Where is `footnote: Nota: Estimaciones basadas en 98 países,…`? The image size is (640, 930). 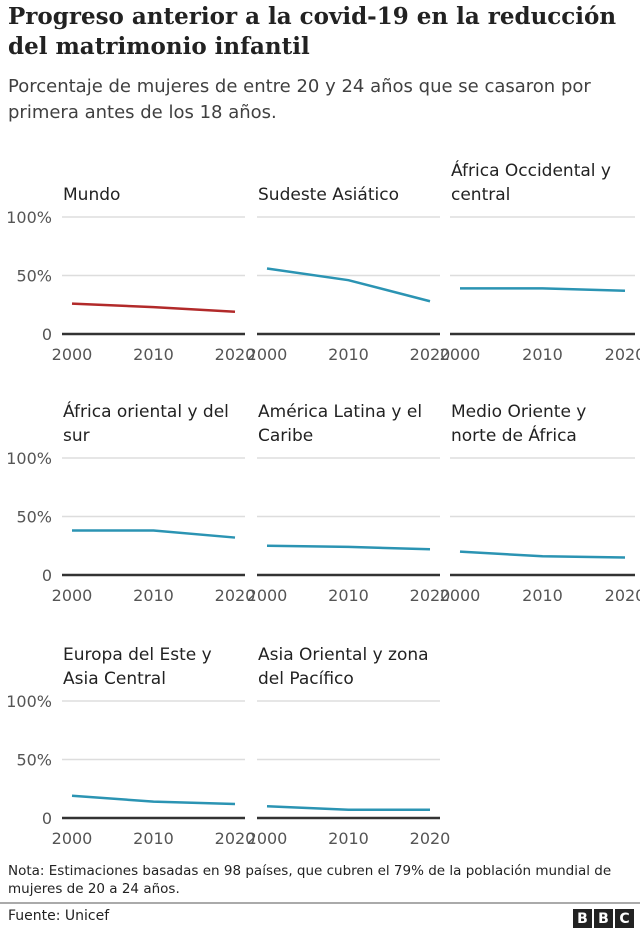 footnote: Nota: Estimaciones basadas en 98 países,… is located at coordinates (310, 880).